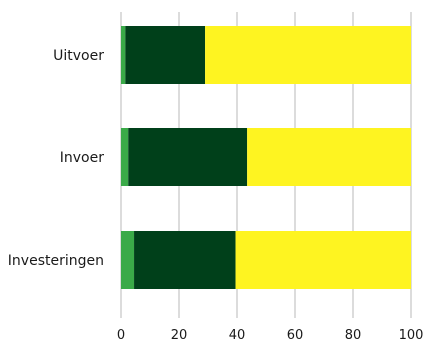 The width and height of the screenshot is (426, 342). I want to click on x-tick-label: 0, so click(121, 335).